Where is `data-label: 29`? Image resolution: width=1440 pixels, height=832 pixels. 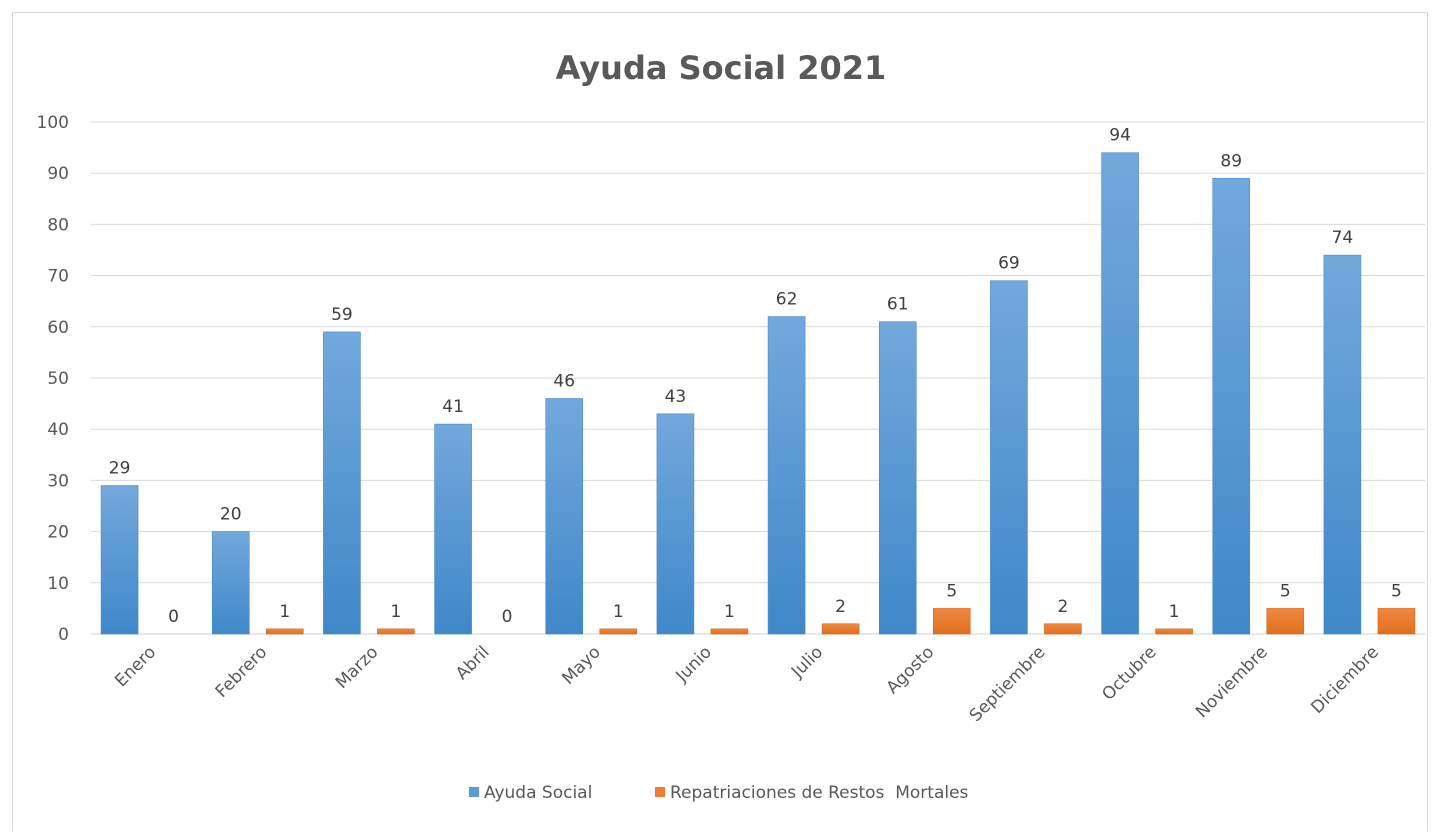
data-label: 29 is located at coordinates (120, 469).